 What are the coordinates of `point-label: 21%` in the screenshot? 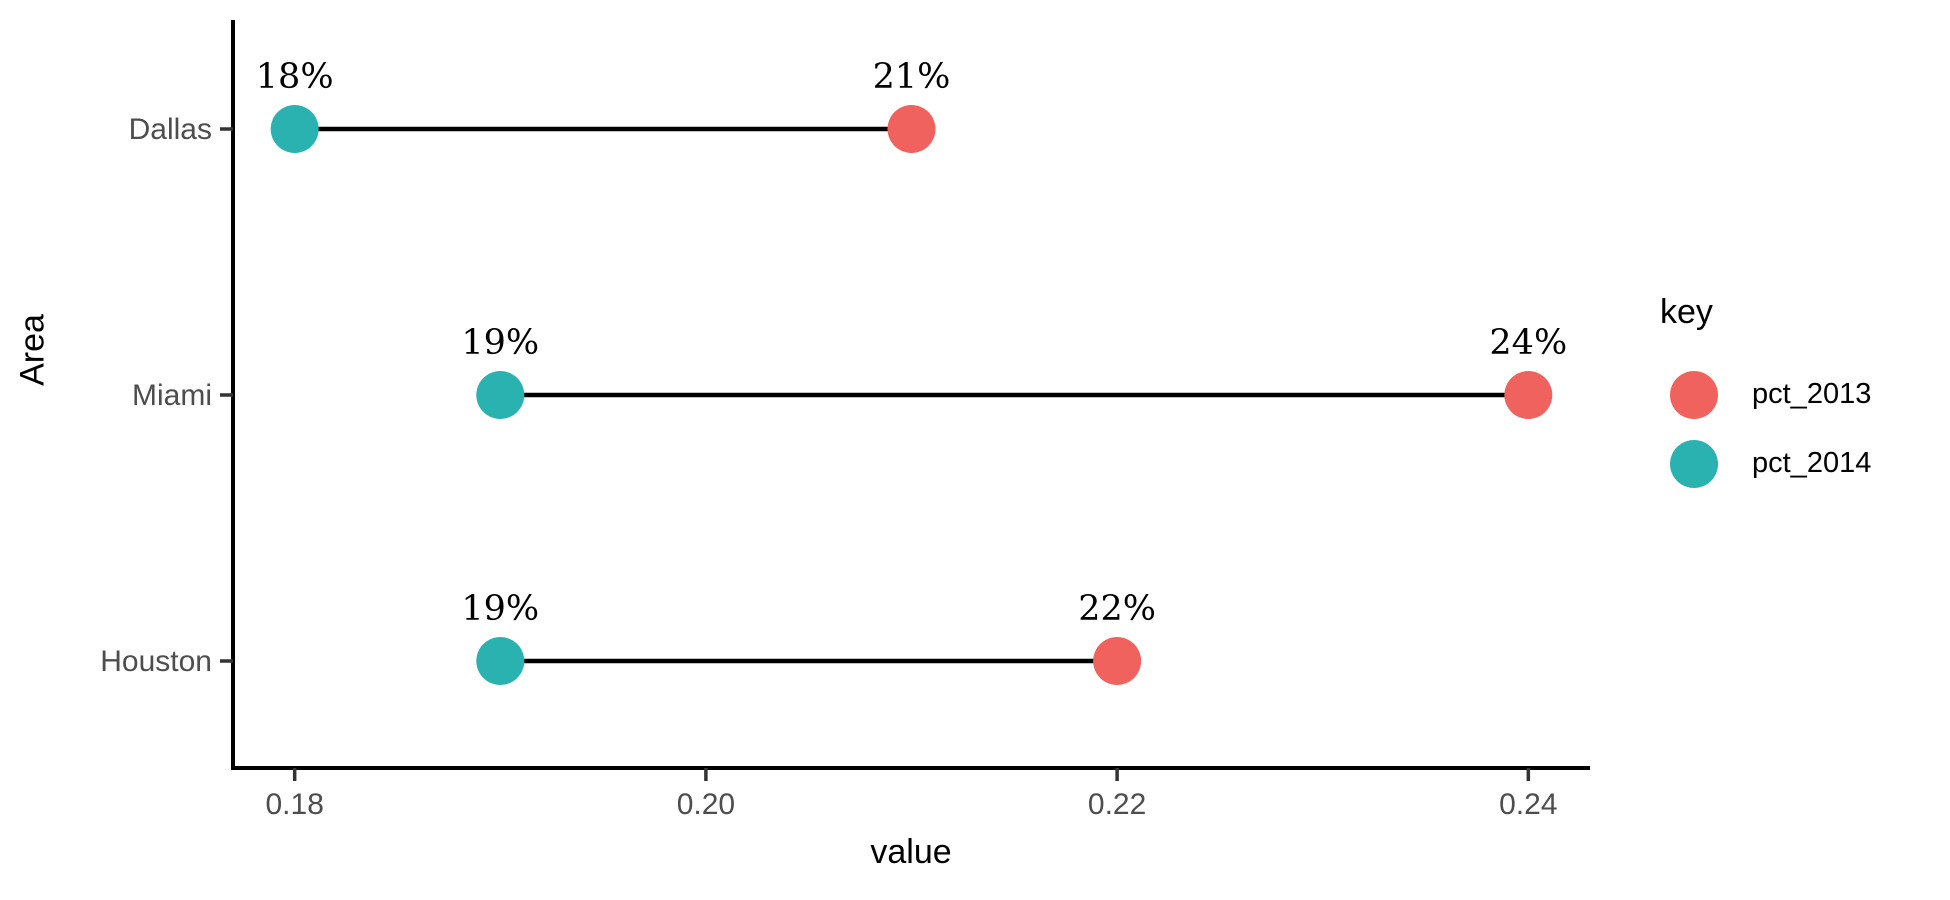 It's located at (912, 77).